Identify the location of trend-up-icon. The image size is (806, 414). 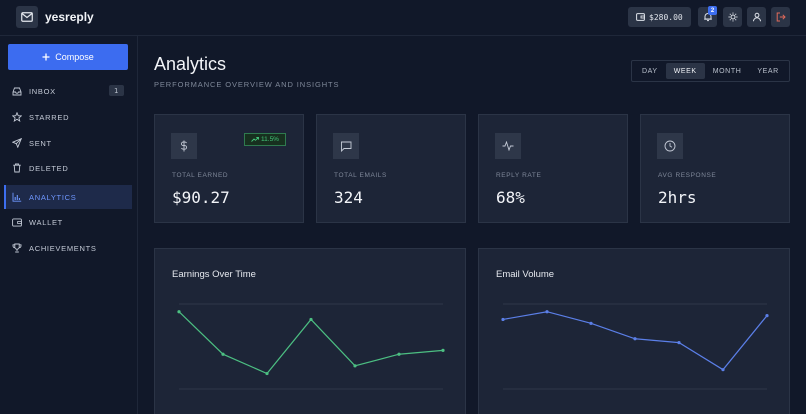
(255, 139).